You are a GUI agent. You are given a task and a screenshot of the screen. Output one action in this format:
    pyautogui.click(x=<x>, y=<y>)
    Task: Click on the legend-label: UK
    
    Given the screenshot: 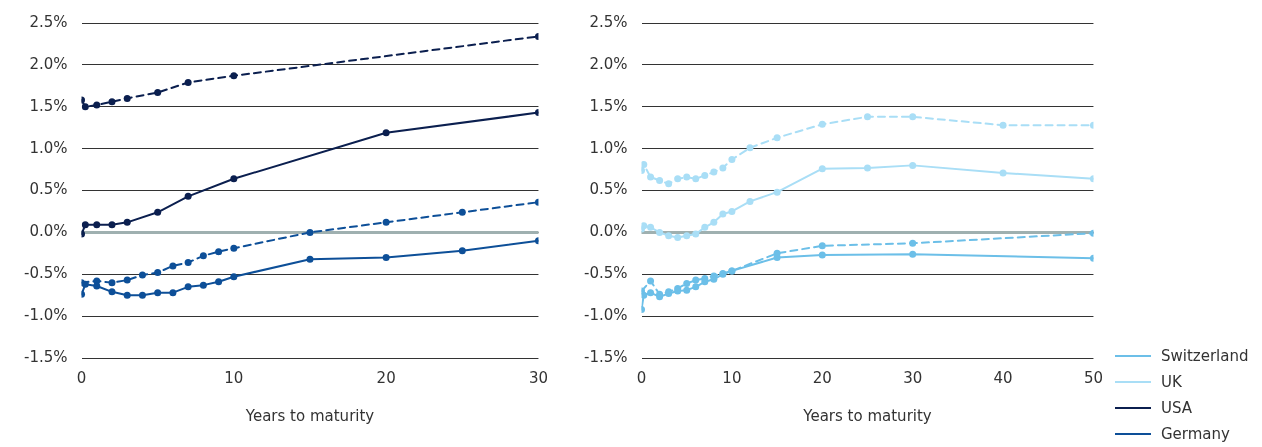 What is the action you would take?
    pyautogui.click(x=1171, y=382)
    